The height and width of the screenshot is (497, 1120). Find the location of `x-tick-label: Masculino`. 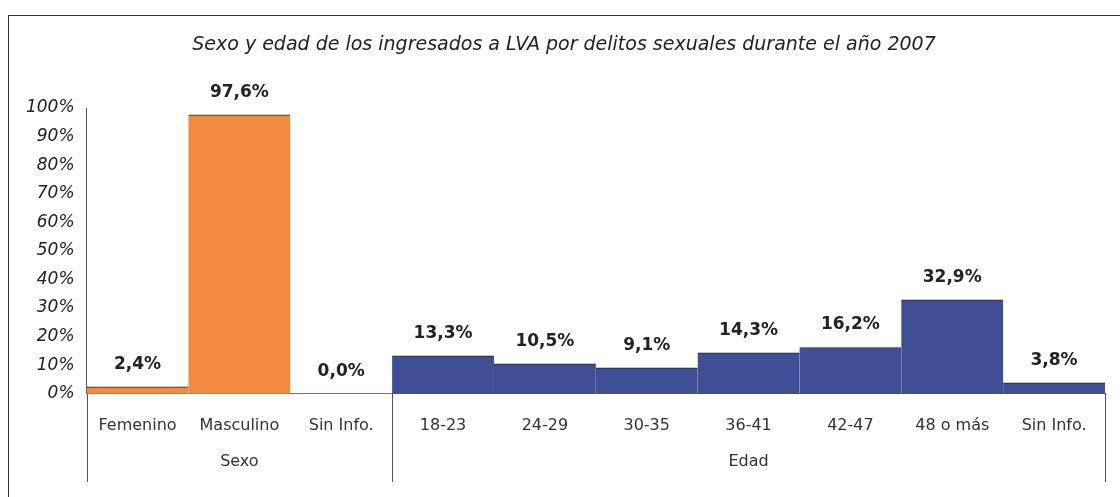

x-tick-label: Masculino is located at coordinates (239, 424).